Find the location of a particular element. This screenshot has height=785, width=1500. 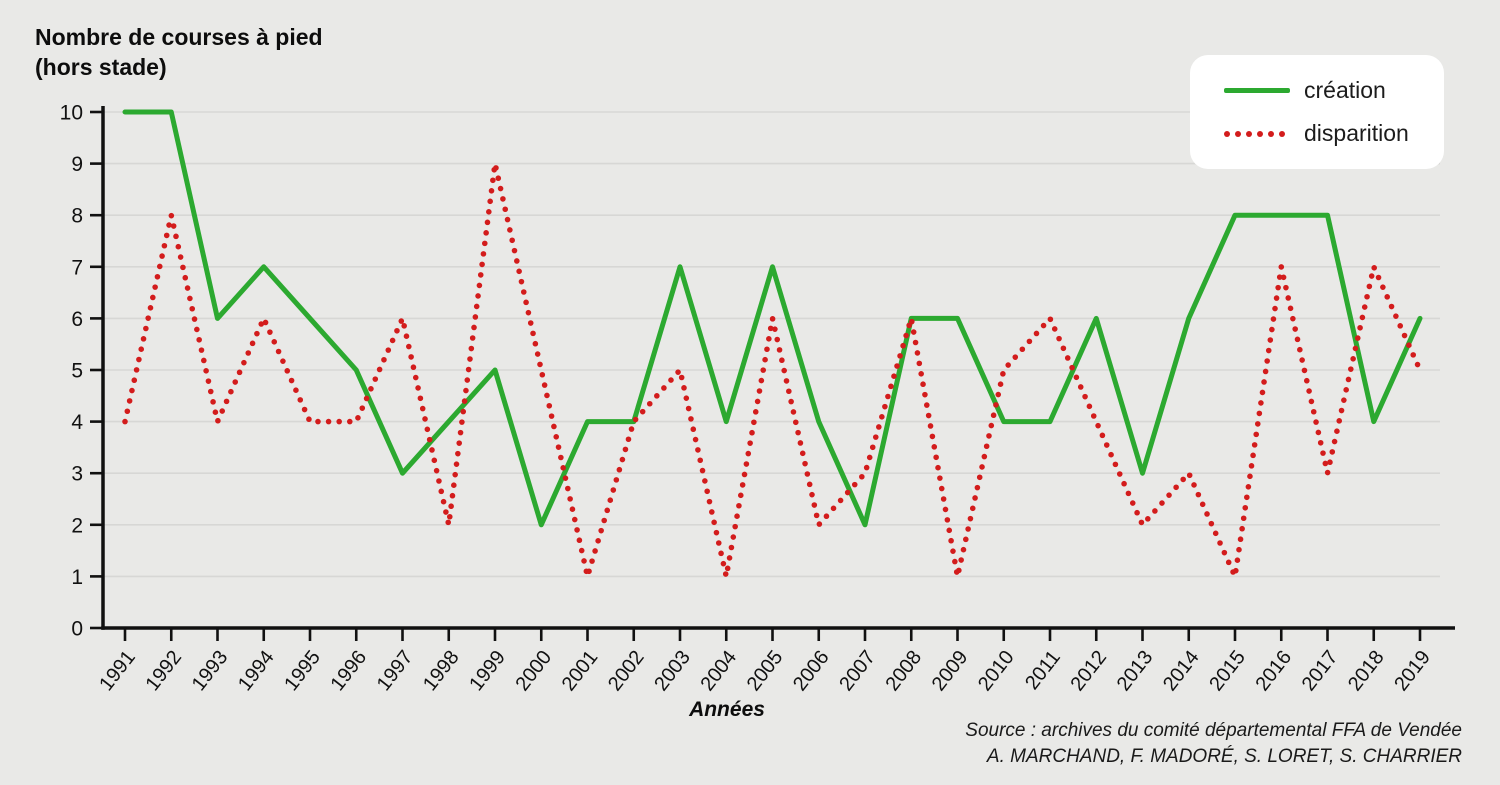

x-tick-label: 2000 is located at coordinates (533, 671).